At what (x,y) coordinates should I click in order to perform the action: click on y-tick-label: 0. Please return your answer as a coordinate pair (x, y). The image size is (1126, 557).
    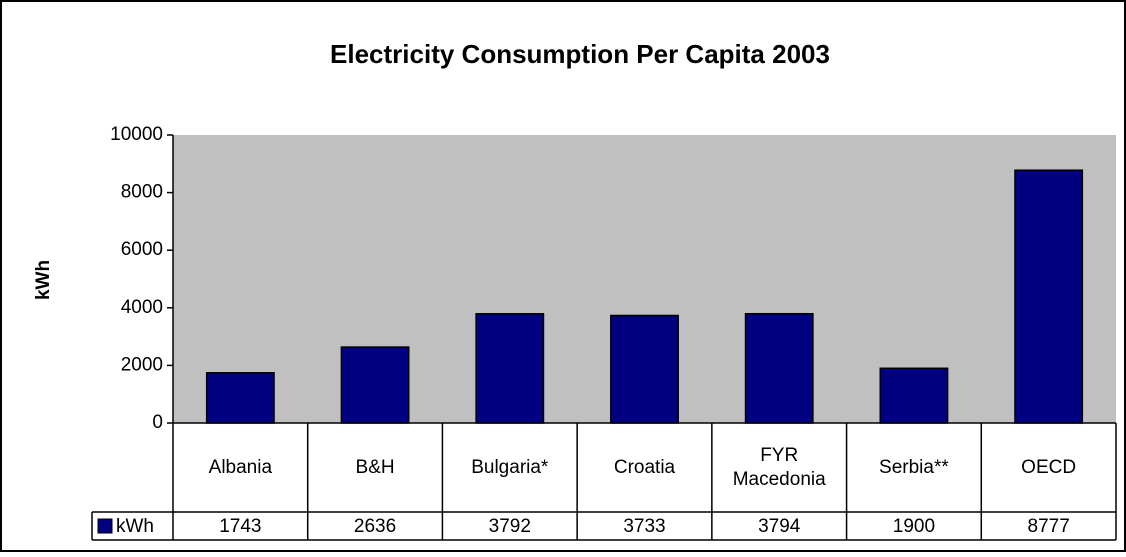
    Looking at the image, I should click on (157, 422).